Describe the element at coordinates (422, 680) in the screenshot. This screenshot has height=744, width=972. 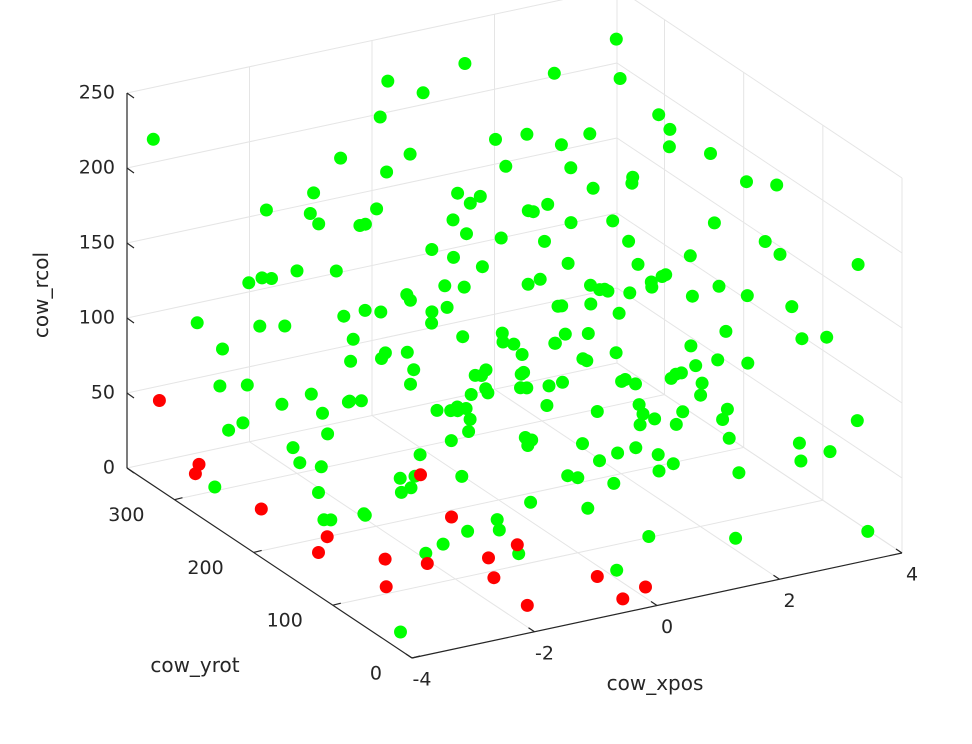
I see `x-tick-label: -4` at that location.